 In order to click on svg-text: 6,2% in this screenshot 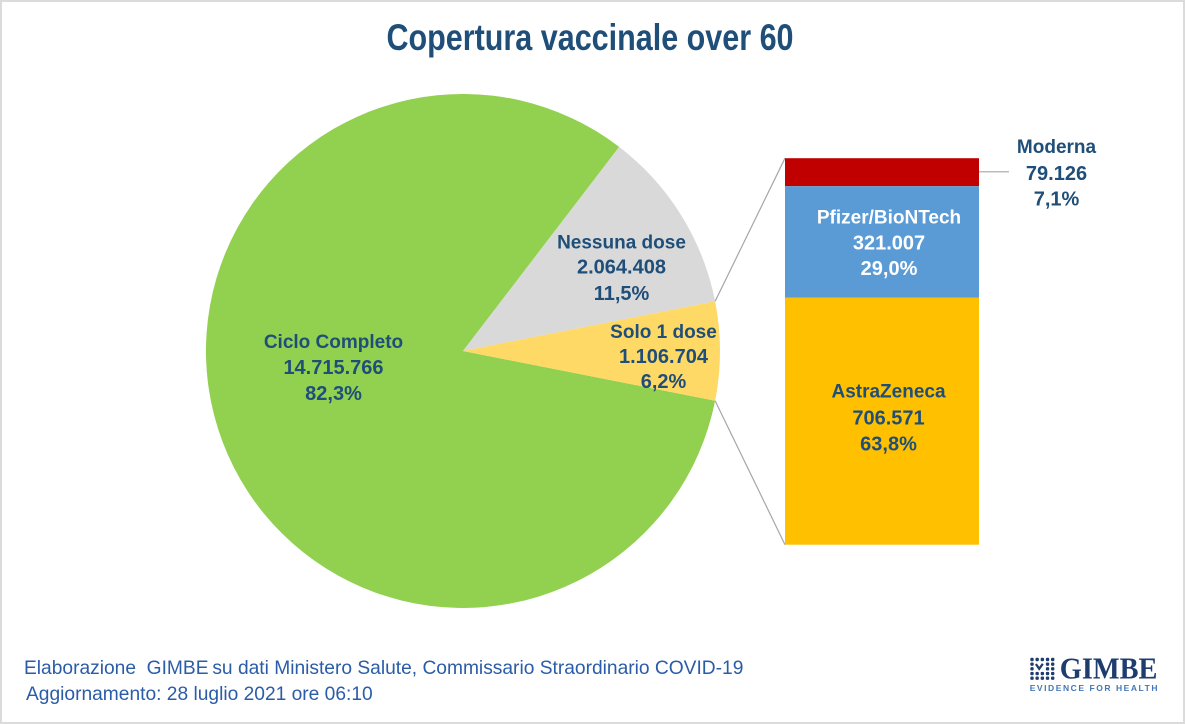, I will do `click(664, 382)`.